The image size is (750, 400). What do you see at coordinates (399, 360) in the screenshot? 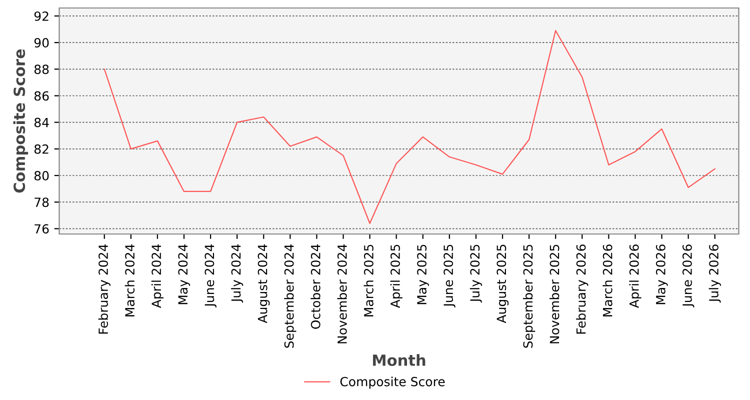
I see `x-axis-title: Month` at bounding box center [399, 360].